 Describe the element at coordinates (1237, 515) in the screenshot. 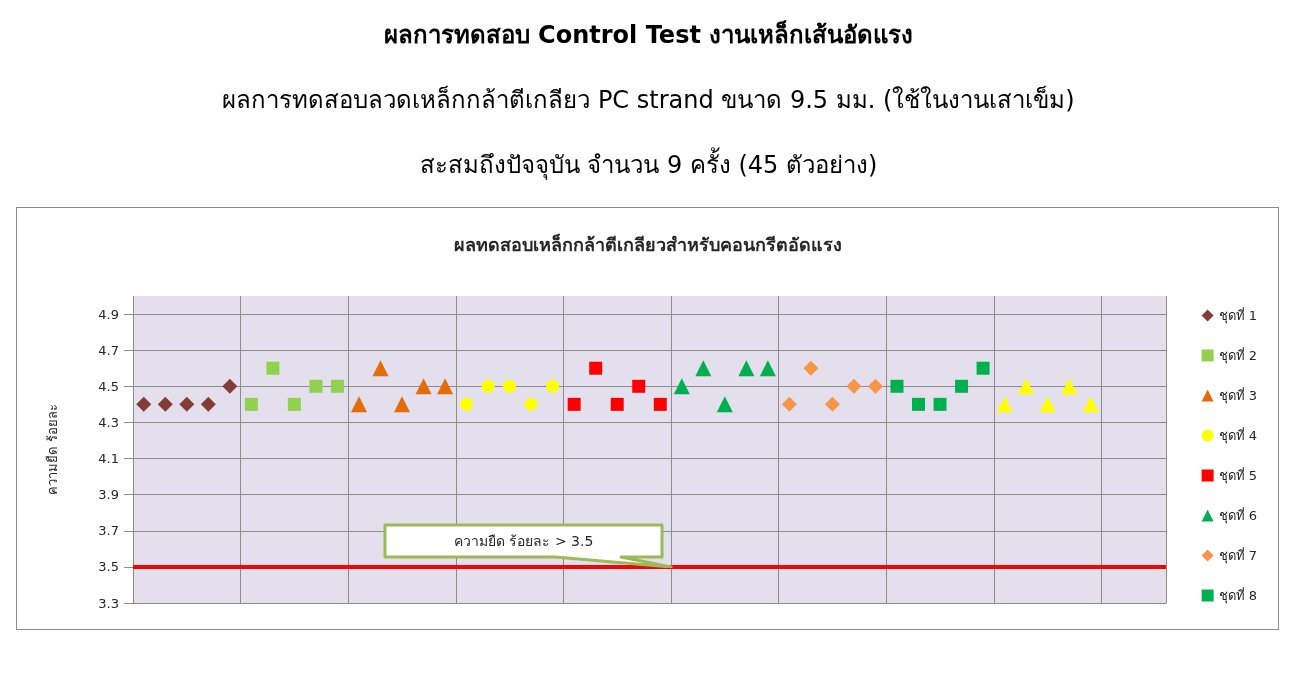

I see `legend-label: ชุดที่ 6` at that location.